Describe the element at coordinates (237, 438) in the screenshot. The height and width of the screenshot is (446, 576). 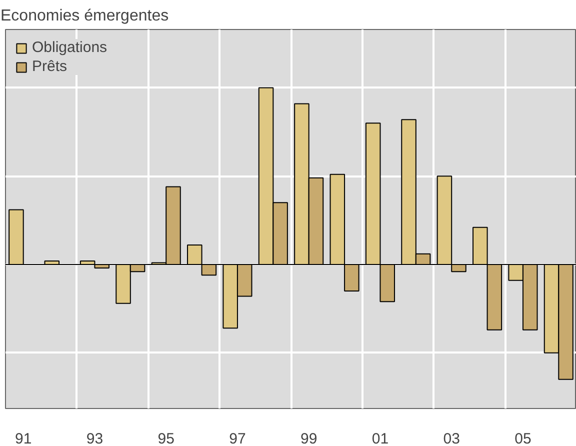
I see `x-tick-label: 97` at that location.